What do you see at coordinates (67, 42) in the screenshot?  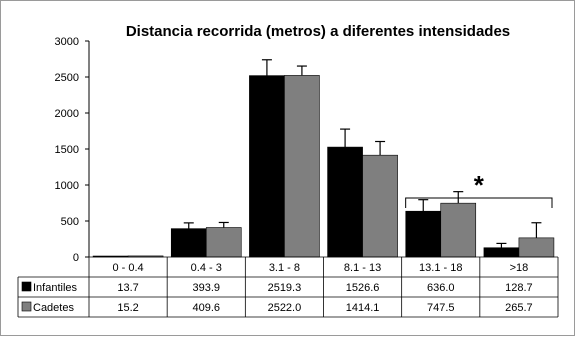 I see `y-tick-label: 3000` at bounding box center [67, 42].